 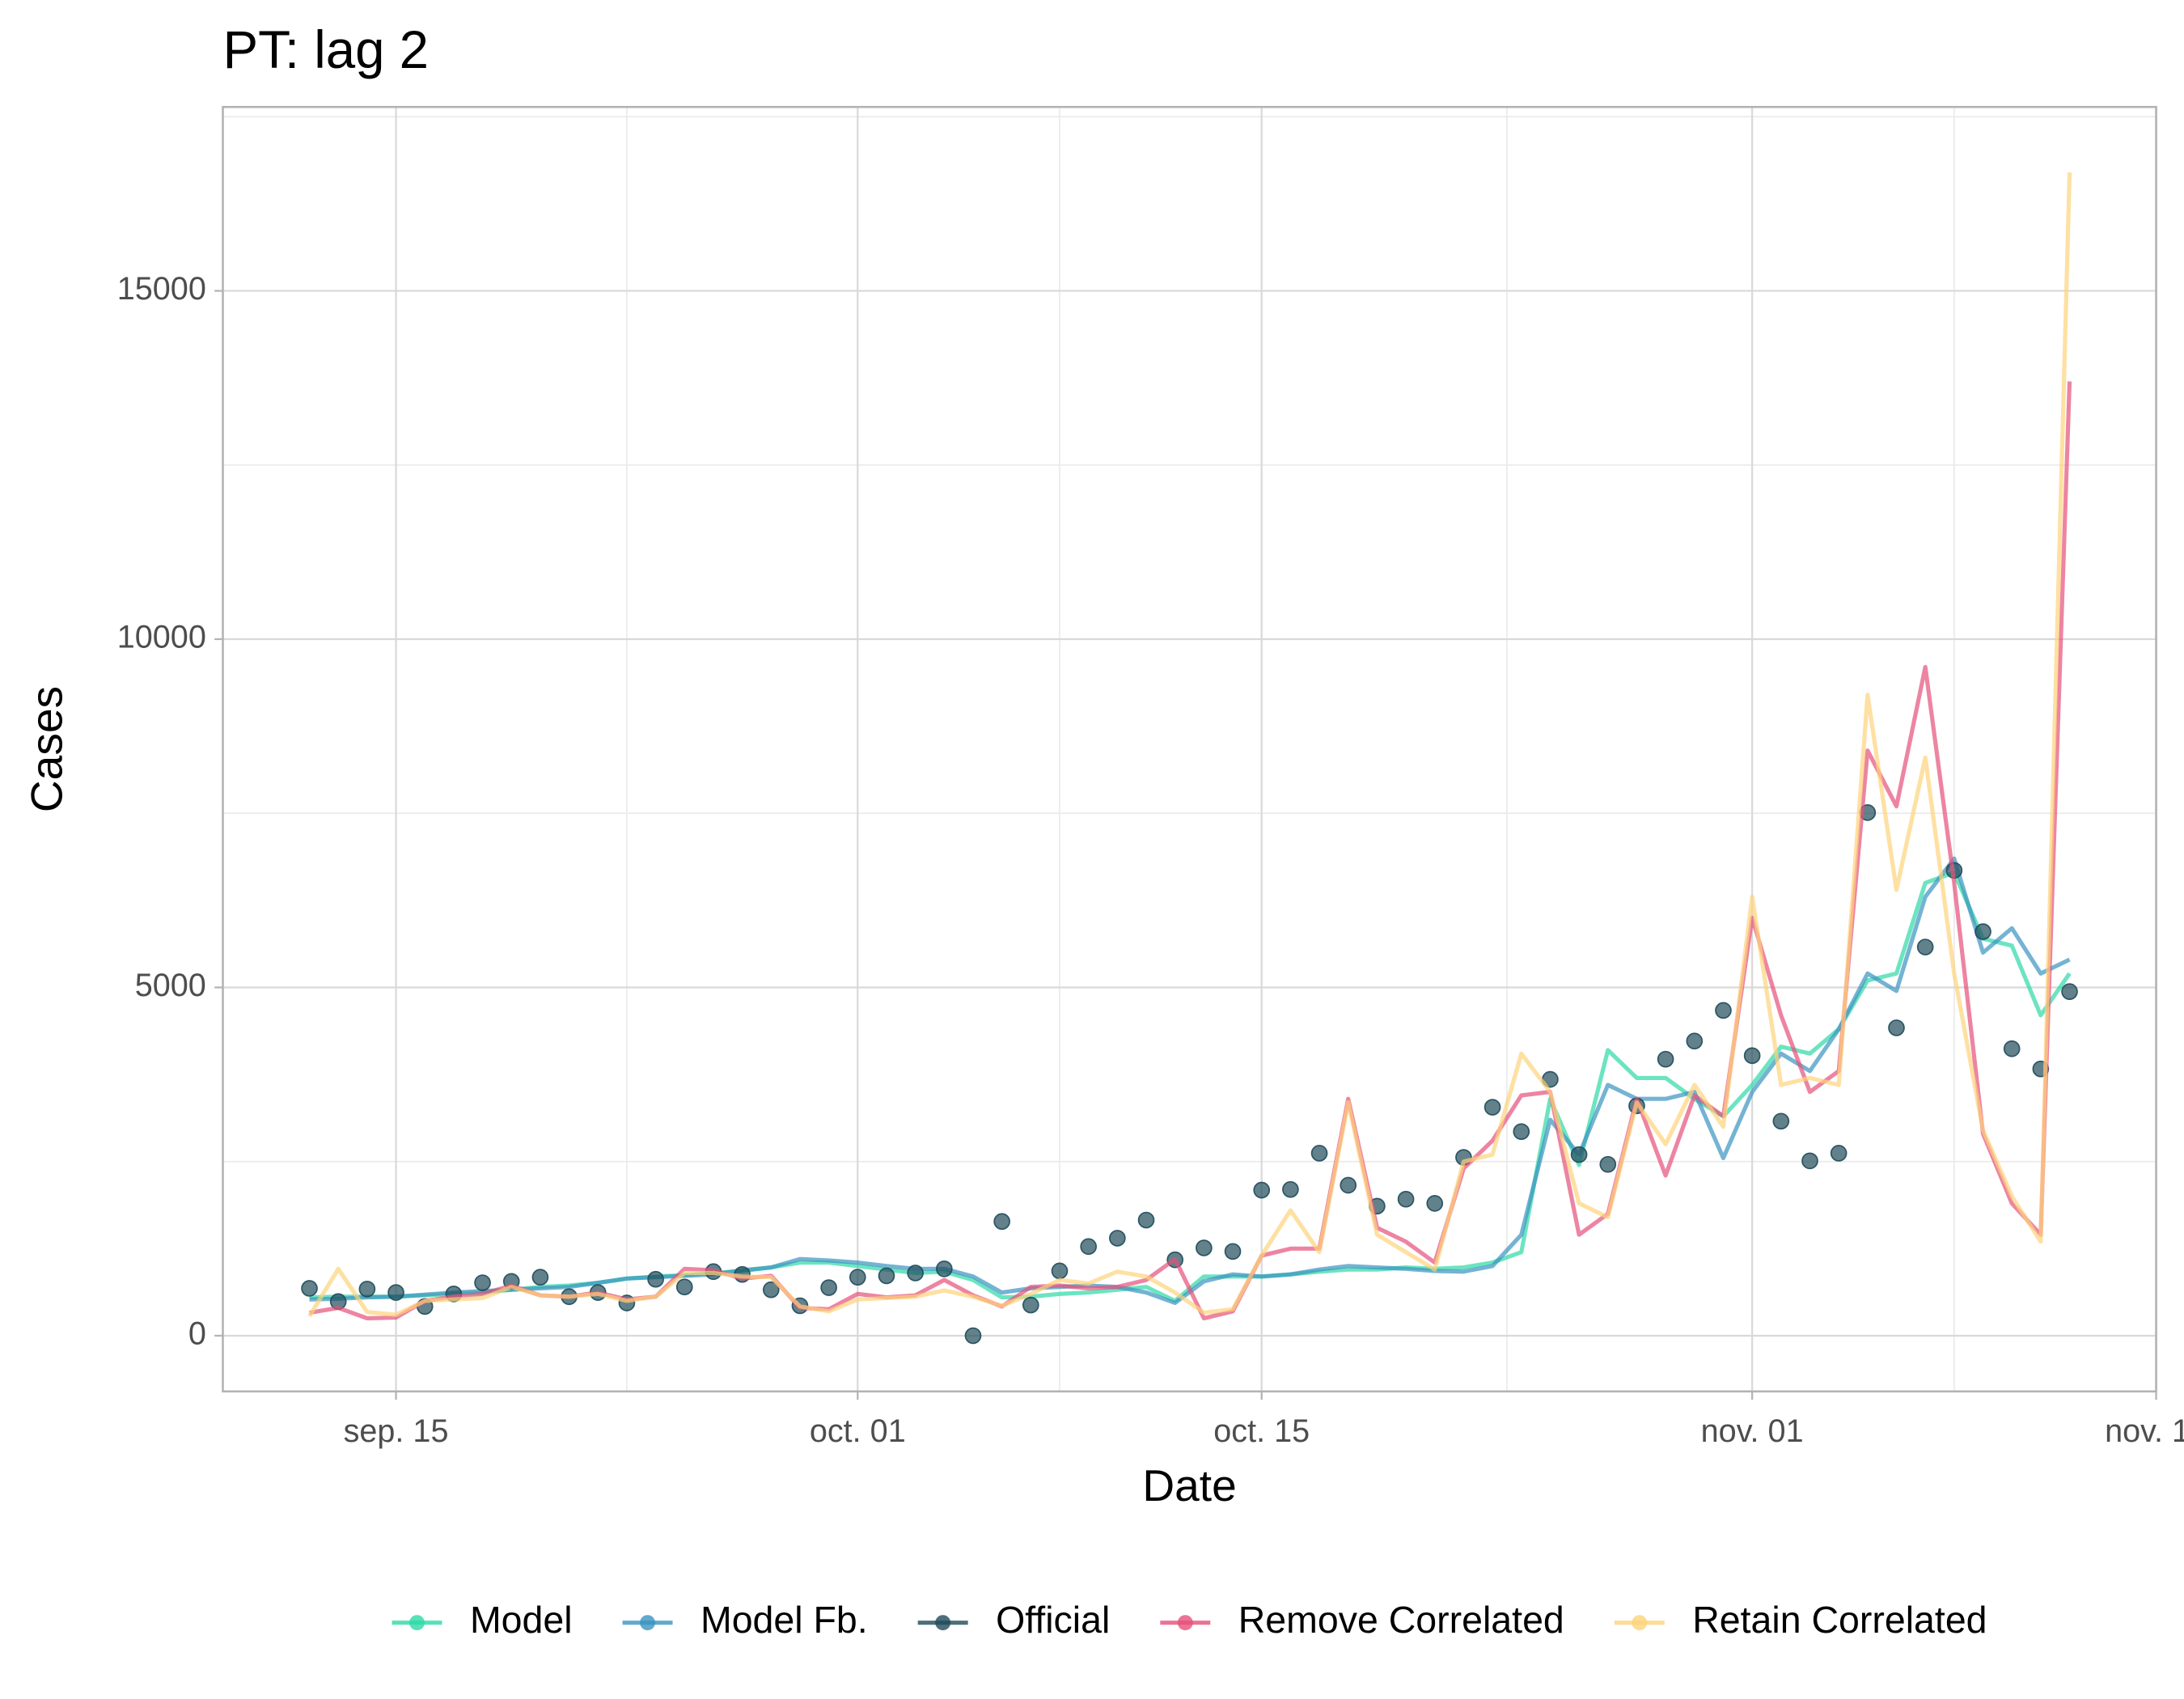 I want to click on legend-item: Remove Correlated, so click(x=1362, y=1620).